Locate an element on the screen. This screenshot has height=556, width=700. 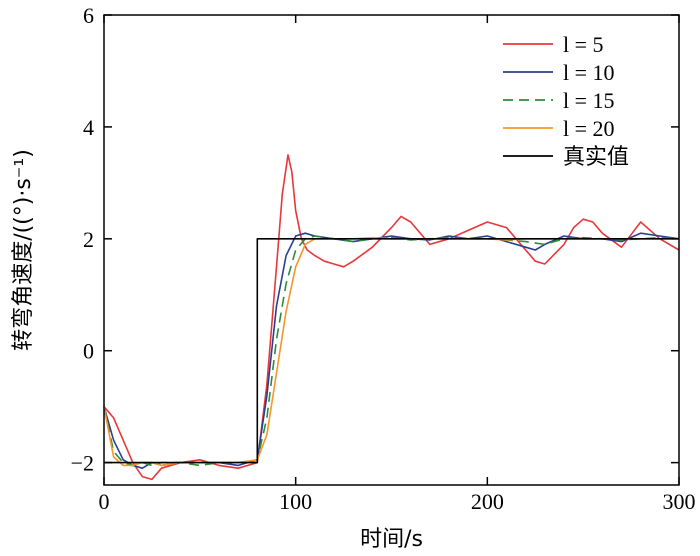
legend: l = 5 l = 10 l = 15 l = 20 真实值 is located at coordinates (566, 100).